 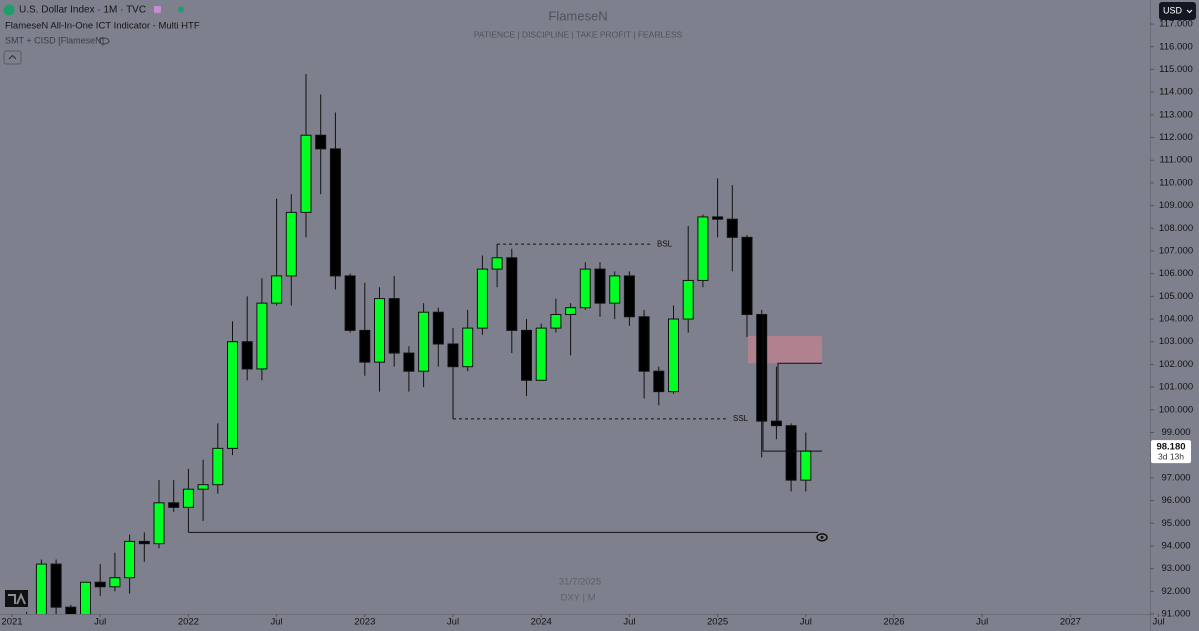 I want to click on y-tick-label: 94.000, so click(x=1175, y=545).